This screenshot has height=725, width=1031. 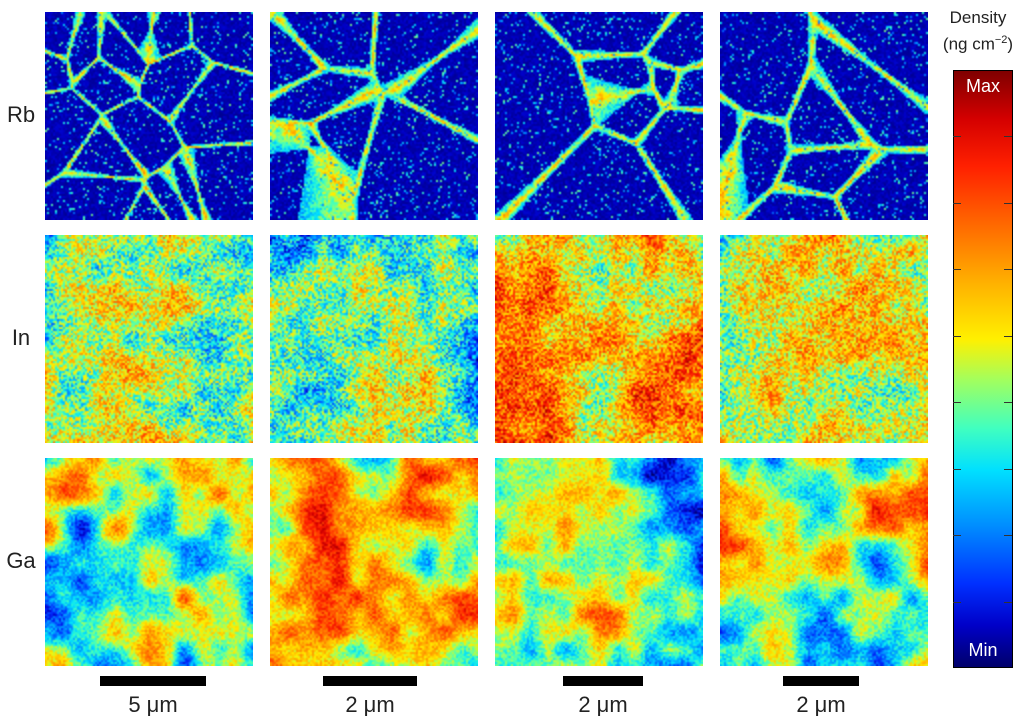 I want to click on row-label-ga: Ga, so click(x=21, y=560).